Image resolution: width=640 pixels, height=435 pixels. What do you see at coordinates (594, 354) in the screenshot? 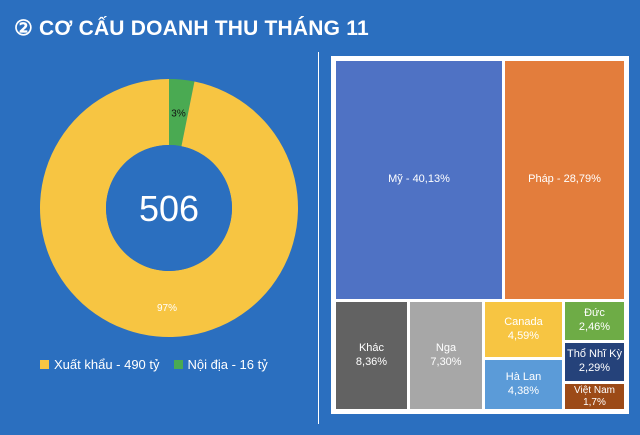
I see `tile-tho-nhi-ky-name: Thổ Nhĩ Kỳ` at bounding box center [594, 354].